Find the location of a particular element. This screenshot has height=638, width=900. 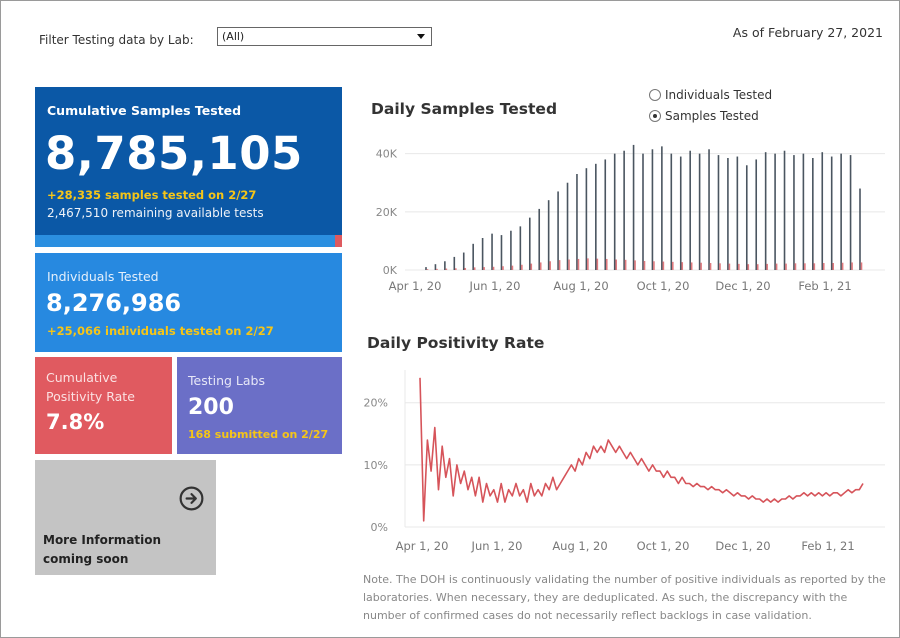

filter-label: Filter Testing data by Lab: is located at coordinates (116, 40).